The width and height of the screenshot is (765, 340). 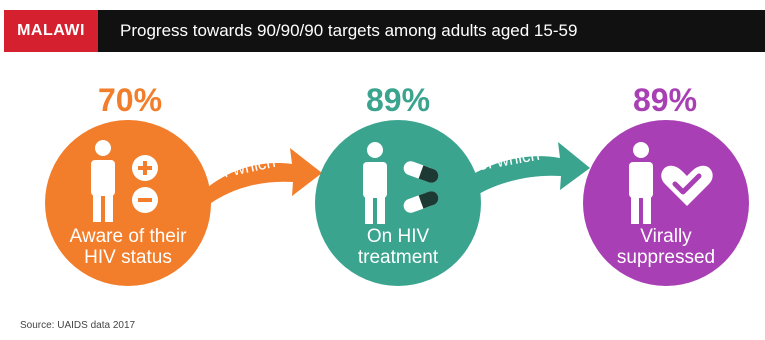 I want to click on source-note: Source: UAIDS data 2017, so click(x=78, y=325).